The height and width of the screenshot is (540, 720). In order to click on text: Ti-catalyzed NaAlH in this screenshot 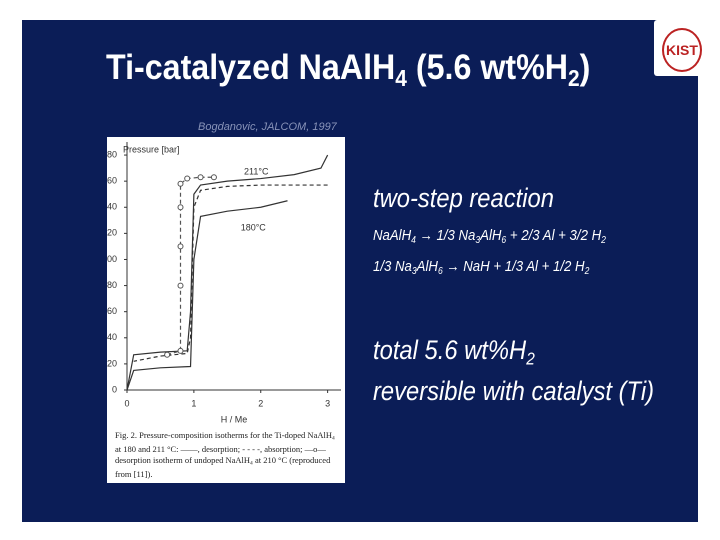, I will do `click(251, 67)`.